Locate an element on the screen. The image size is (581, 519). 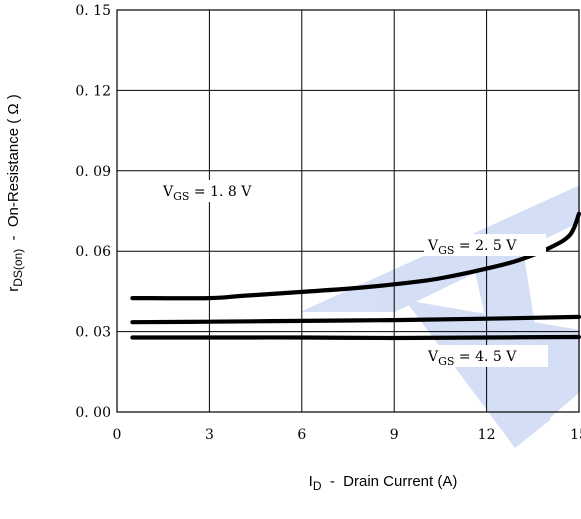
x-axis-label-sub: D is located at coordinates (317, 486).